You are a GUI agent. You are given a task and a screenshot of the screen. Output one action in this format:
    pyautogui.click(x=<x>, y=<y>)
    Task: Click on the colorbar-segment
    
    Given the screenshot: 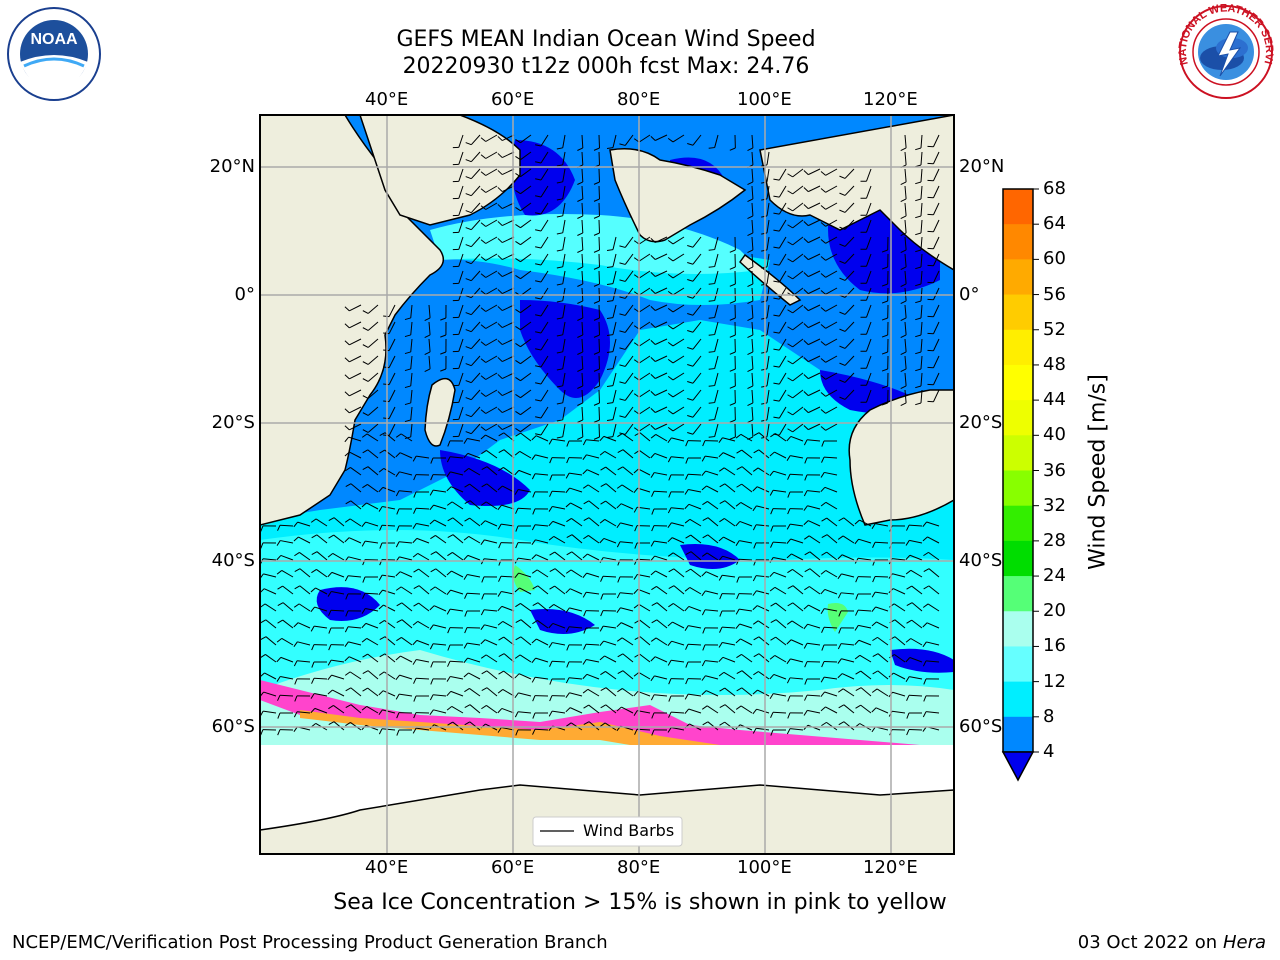 What is the action you would take?
    pyautogui.click(x=1018, y=558)
    